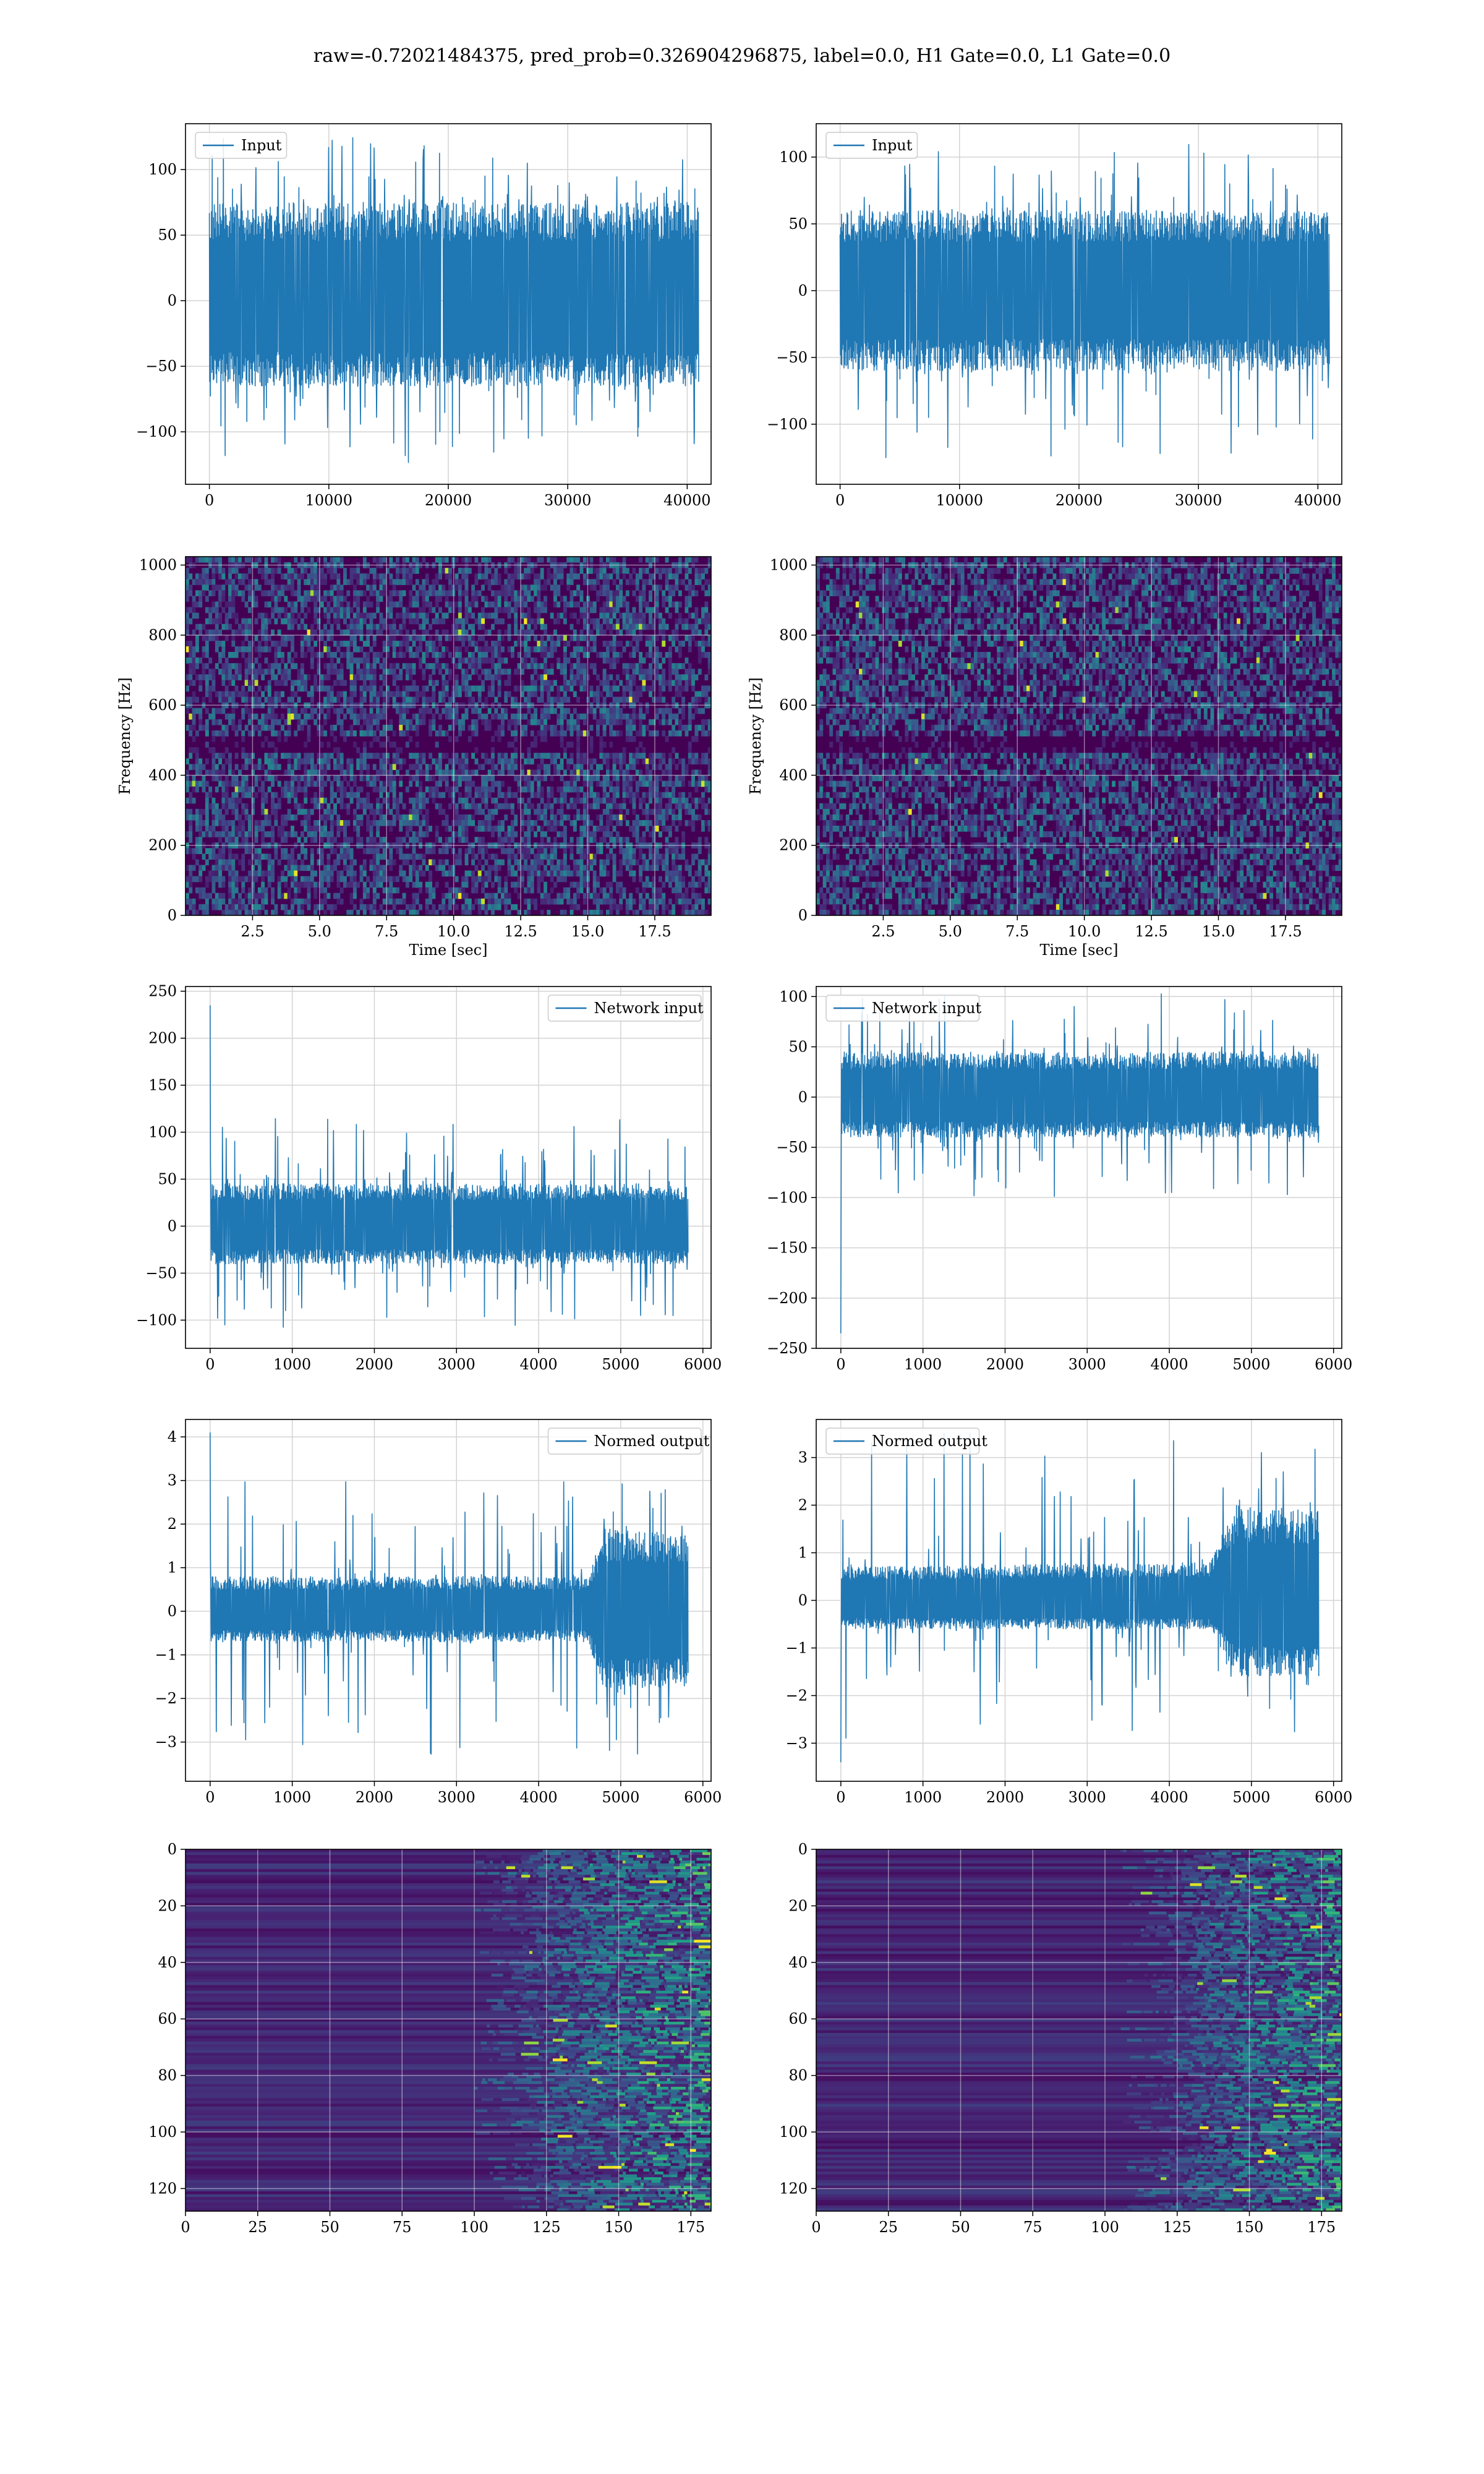 This screenshot has height=2474, width=1484. I want to click on legend: Input, so click(871, 145).